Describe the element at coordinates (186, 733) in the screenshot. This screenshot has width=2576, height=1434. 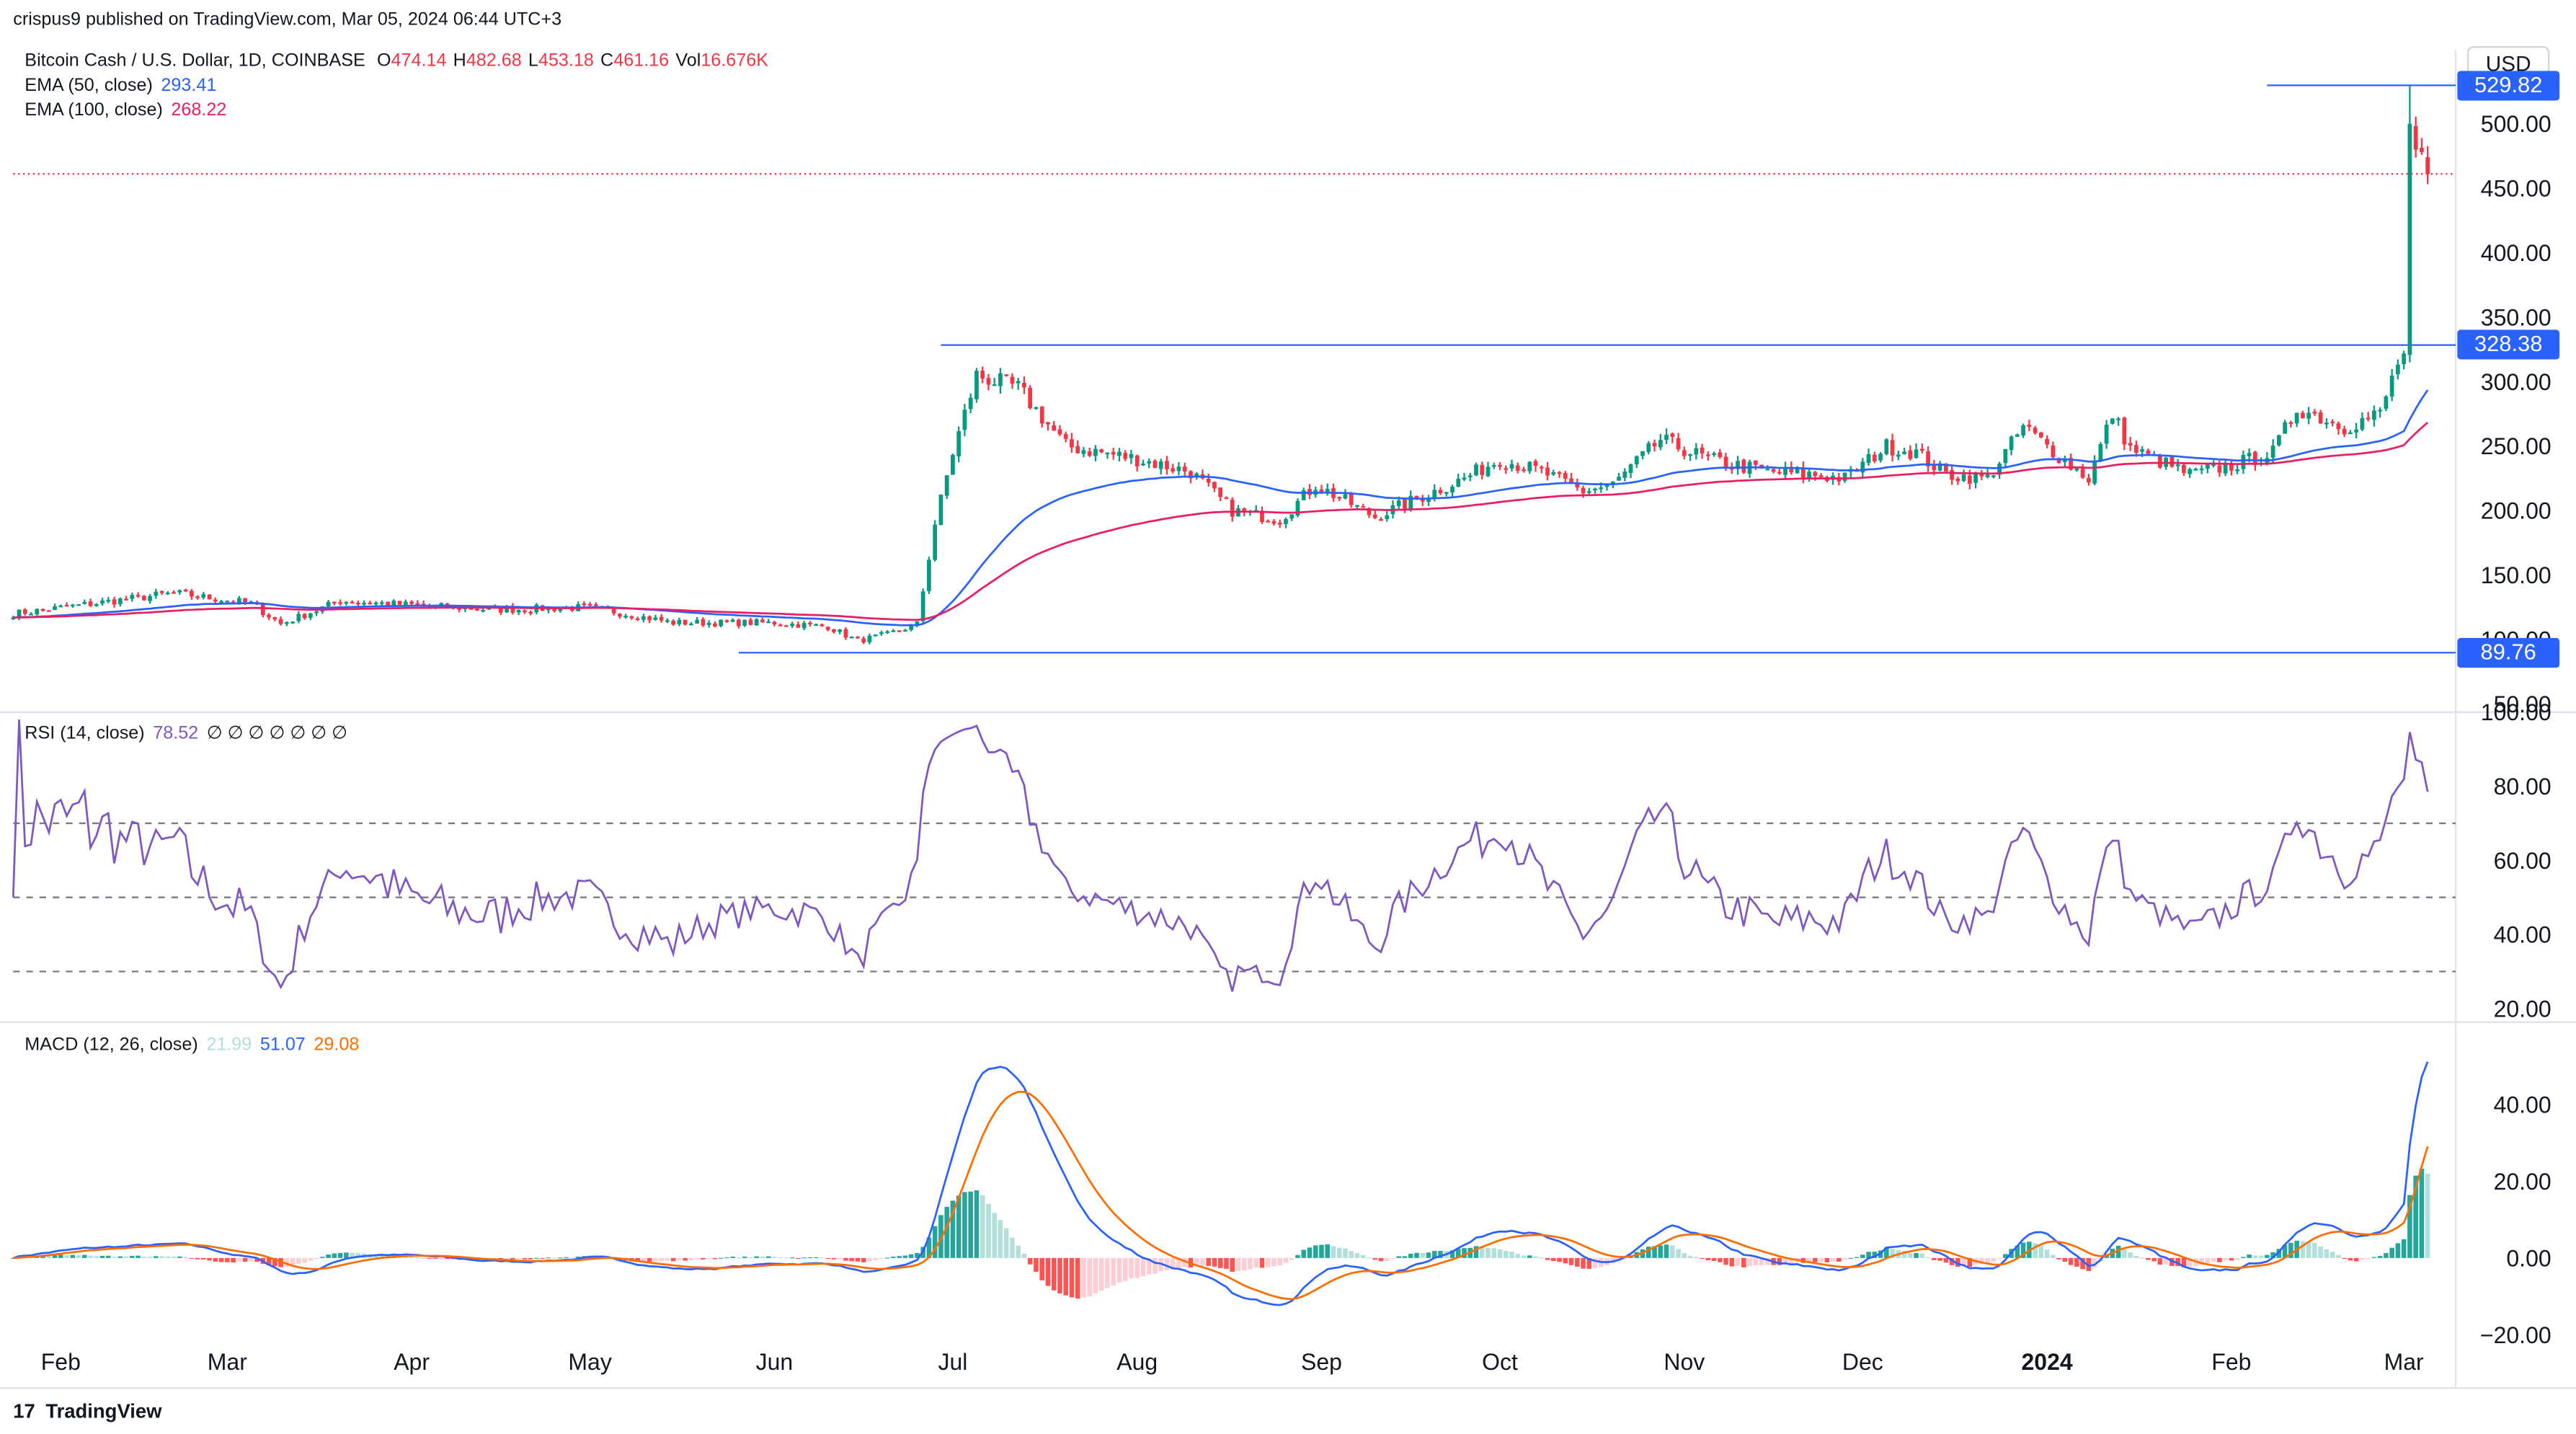
I see `rsi-legend: RSI (14, close) 78.52 ∅ ∅ ∅ ∅ ∅ ∅ ∅` at that location.